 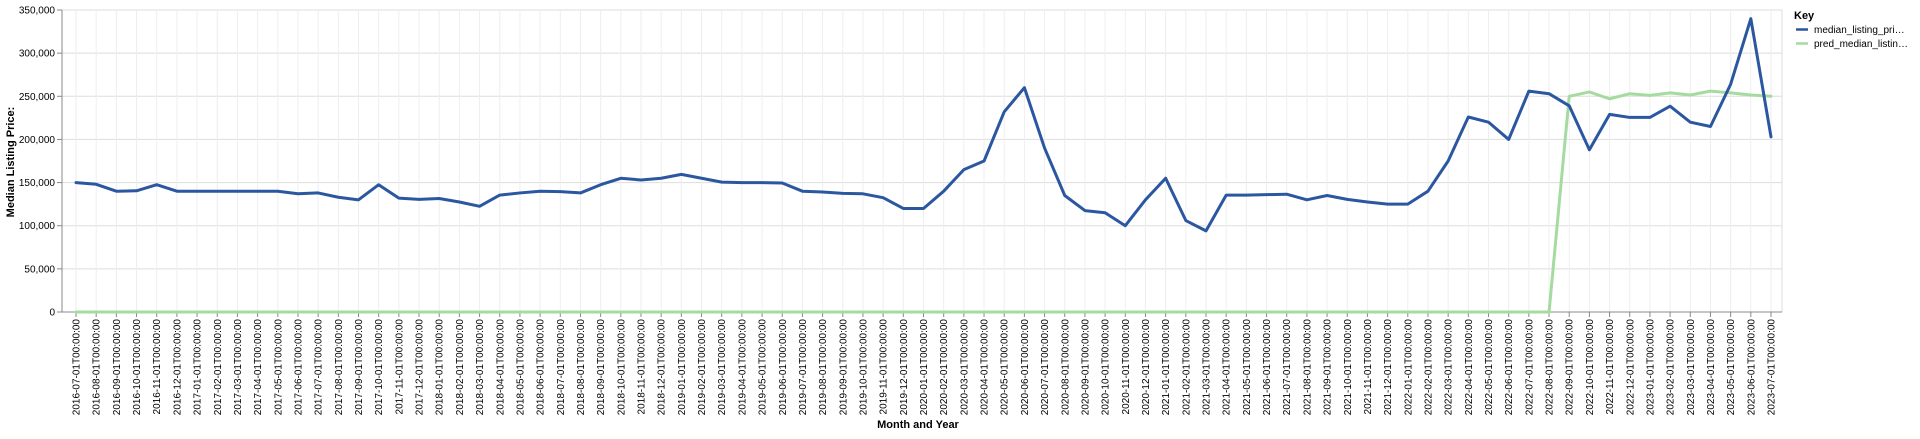 I want to click on x-tick-label: 2021-05-01T00:00:00, so click(x=1247, y=367).